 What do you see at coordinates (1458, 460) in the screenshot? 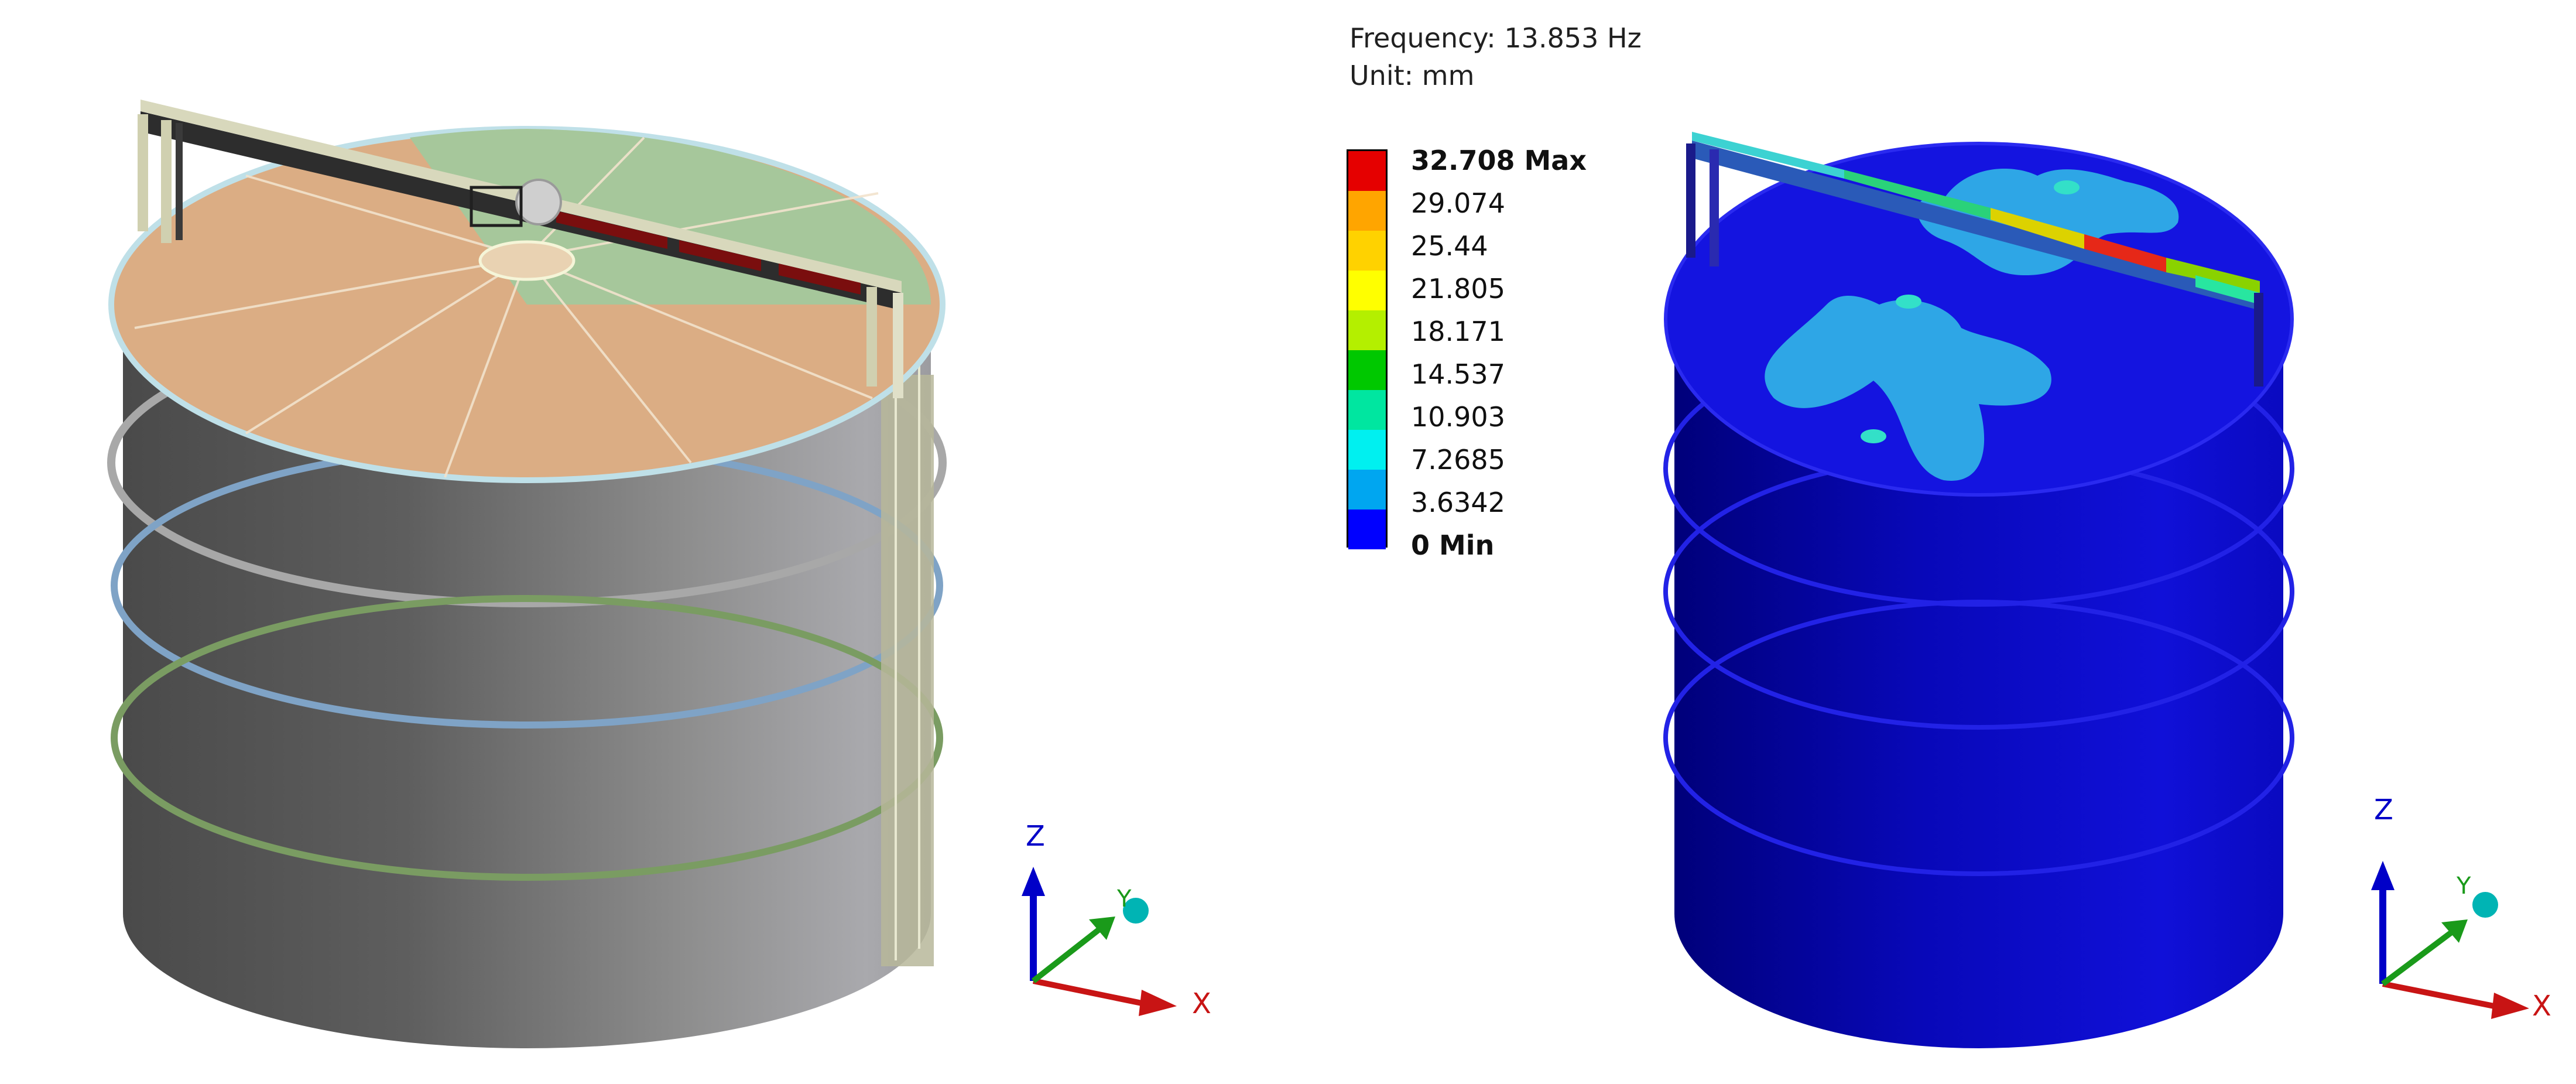
I see `legend-label: 7.2685` at bounding box center [1458, 460].